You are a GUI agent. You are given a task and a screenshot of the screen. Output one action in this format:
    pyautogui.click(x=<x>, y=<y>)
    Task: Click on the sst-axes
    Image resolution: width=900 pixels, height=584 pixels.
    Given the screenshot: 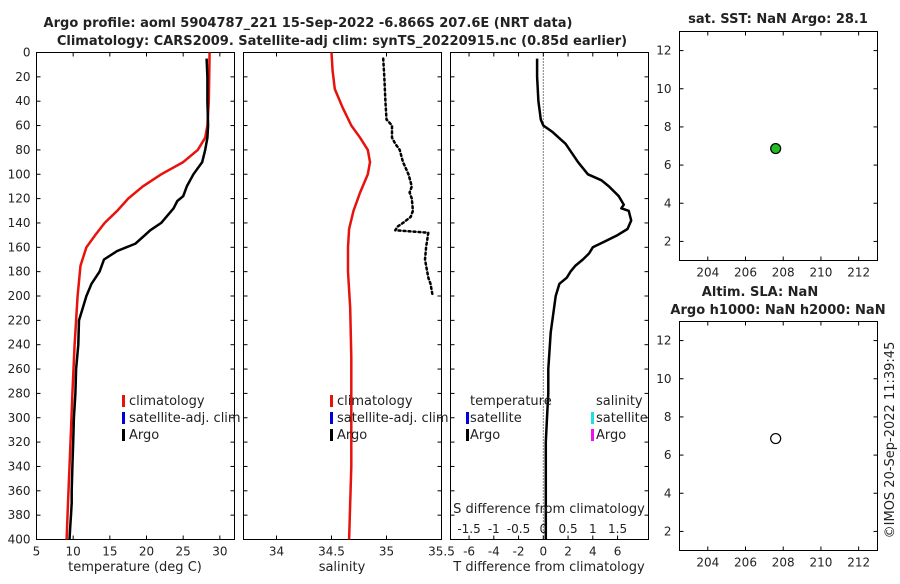 What is the action you would take?
    pyautogui.click(x=778, y=146)
    